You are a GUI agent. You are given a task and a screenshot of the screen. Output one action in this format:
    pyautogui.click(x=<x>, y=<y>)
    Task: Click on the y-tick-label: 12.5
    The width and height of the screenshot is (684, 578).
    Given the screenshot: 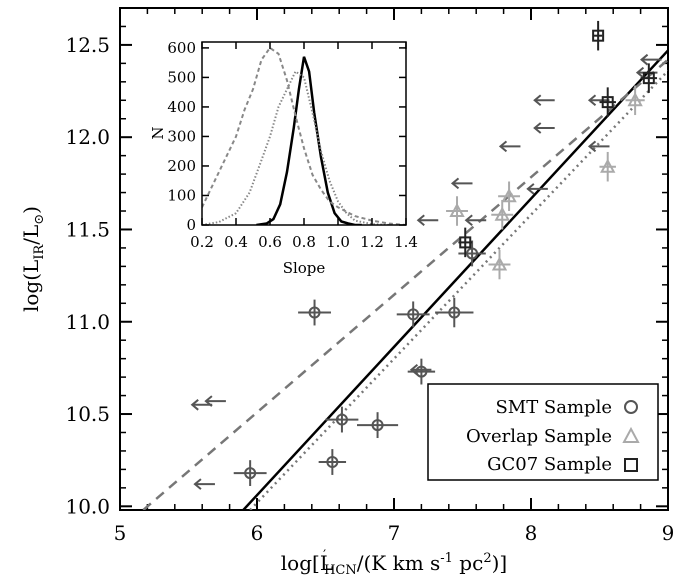 What is the action you would take?
    pyautogui.click(x=87, y=45)
    